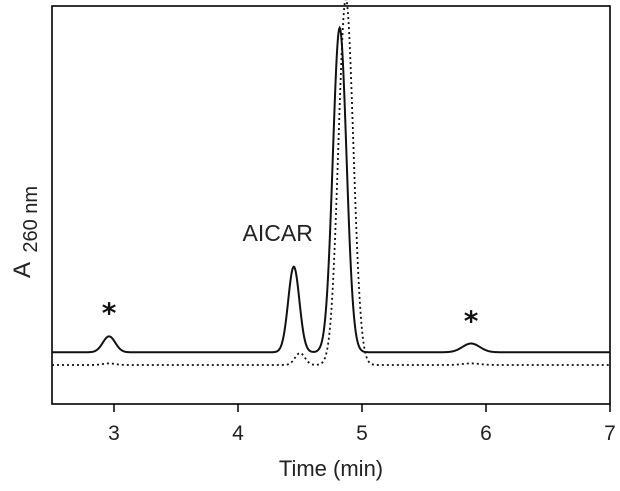 The image size is (620, 491). I want to click on y-axis-title-main: A, so click(22, 270).